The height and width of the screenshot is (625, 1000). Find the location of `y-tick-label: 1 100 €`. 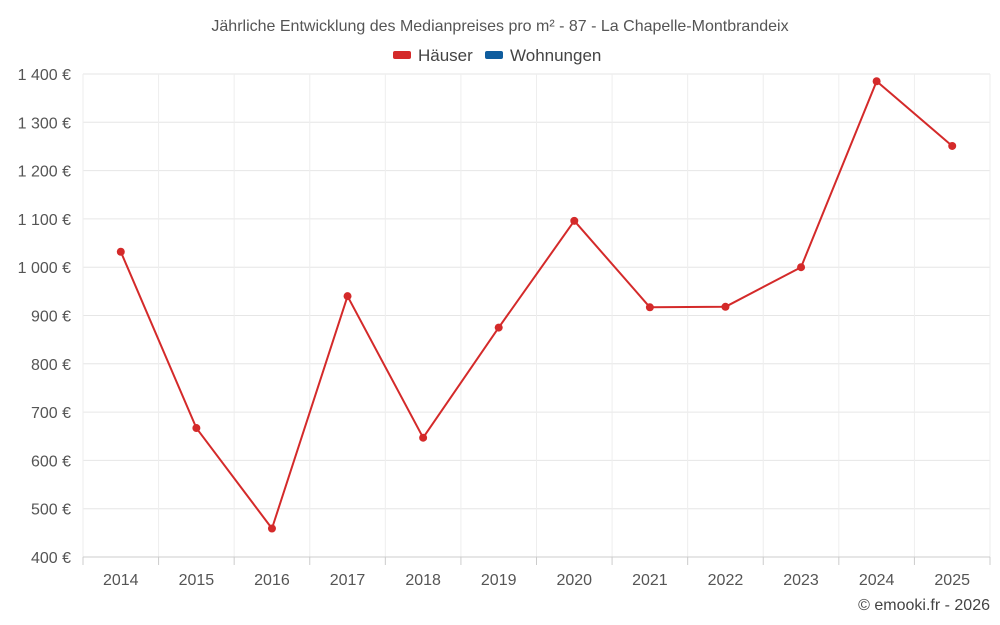

y-tick-label: 1 100 € is located at coordinates (44, 220).